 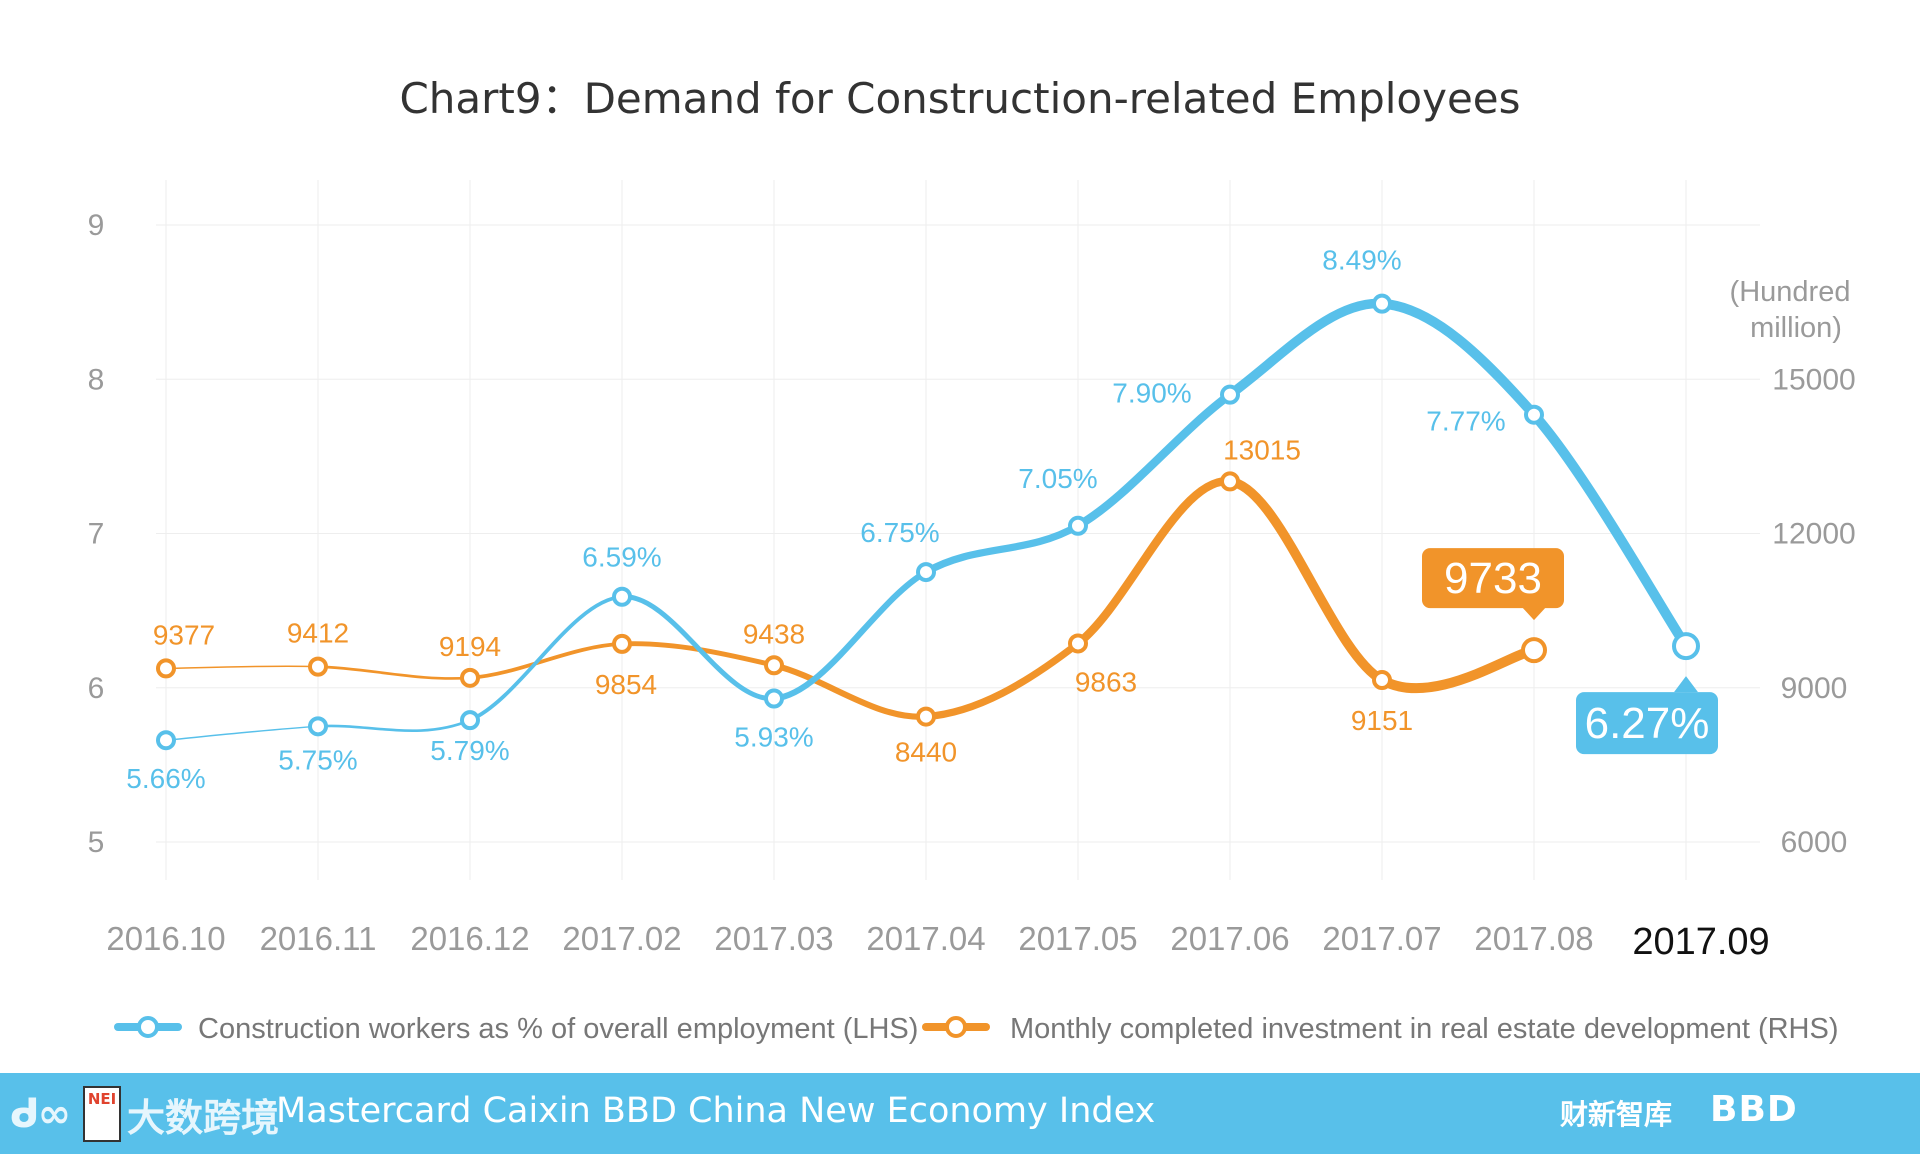 I want to click on left-axis-tick: 7, so click(x=96, y=534).